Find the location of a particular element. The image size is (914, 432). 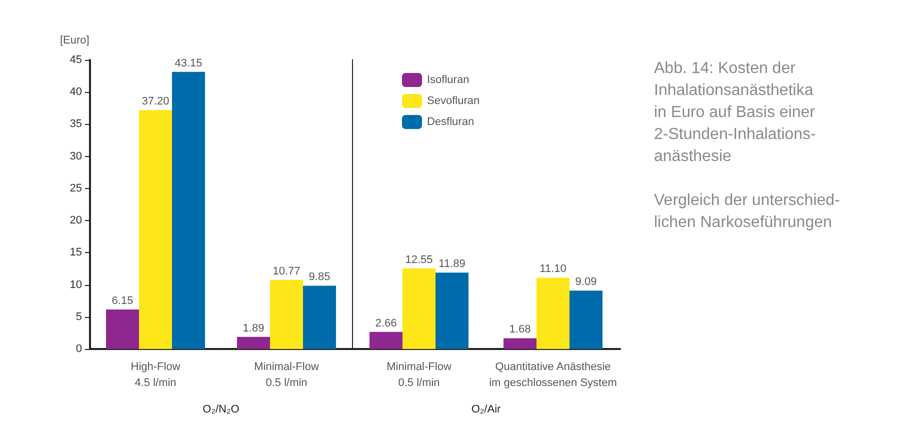

data-label: 2.66 is located at coordinates (386, 323).